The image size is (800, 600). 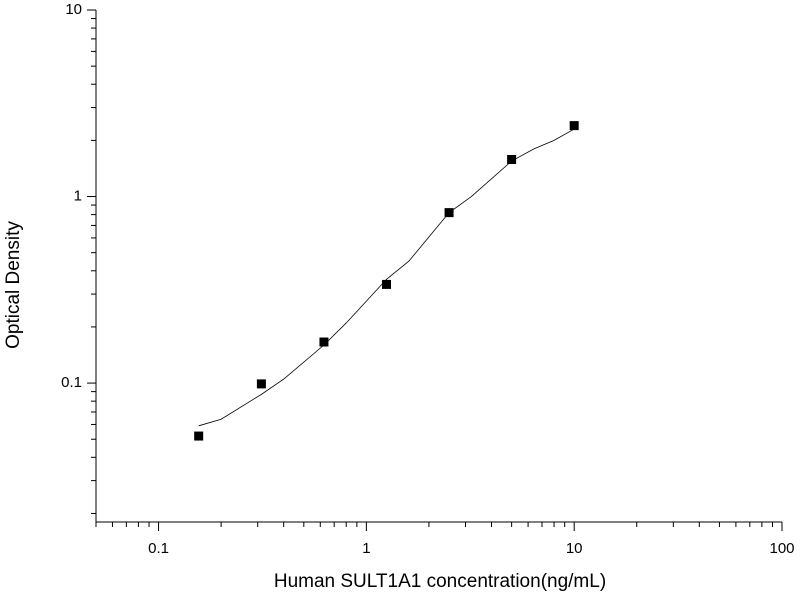 I want to click on y-tick-label: 1, so click(x=78, y=196).